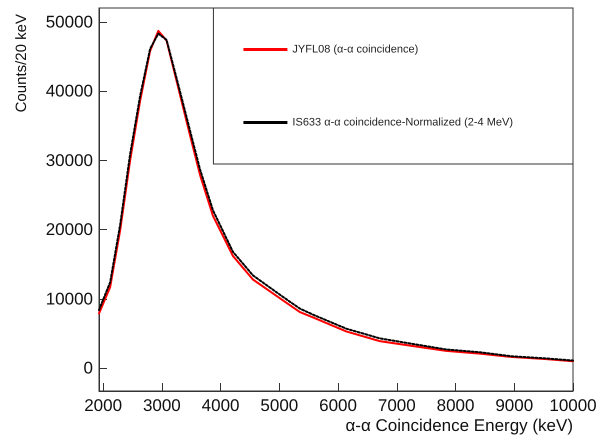 This screenshot has width=602, height=441. What do you see at coordinates (88, 368) in the screenshot?
I see `y-tick-label: 0` at bounding box center [88, 368].